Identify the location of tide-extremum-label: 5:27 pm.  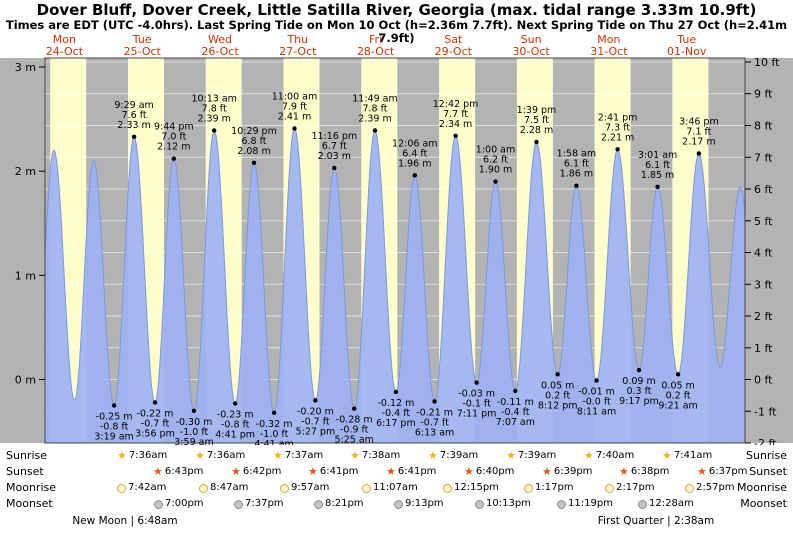
(316, 431).